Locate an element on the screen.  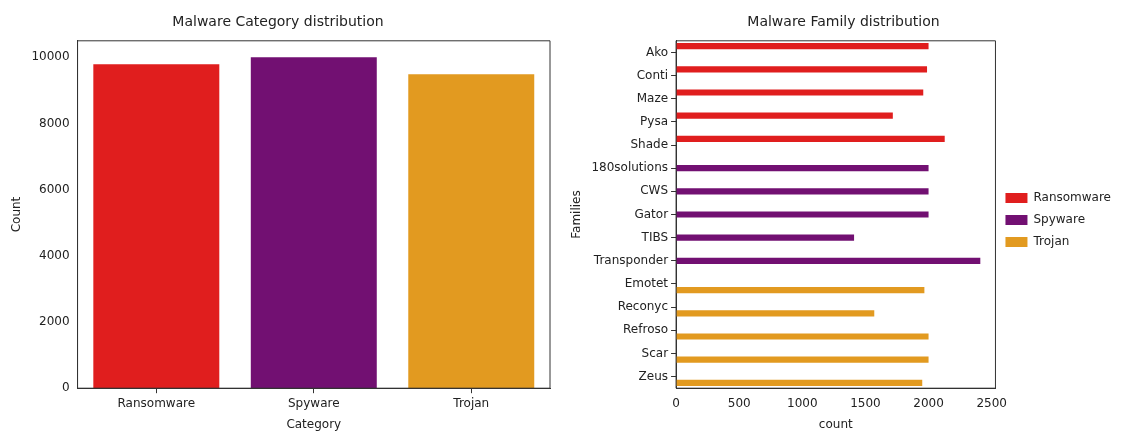
y-tick-label: Refroso is located at coordinates (646, 329).